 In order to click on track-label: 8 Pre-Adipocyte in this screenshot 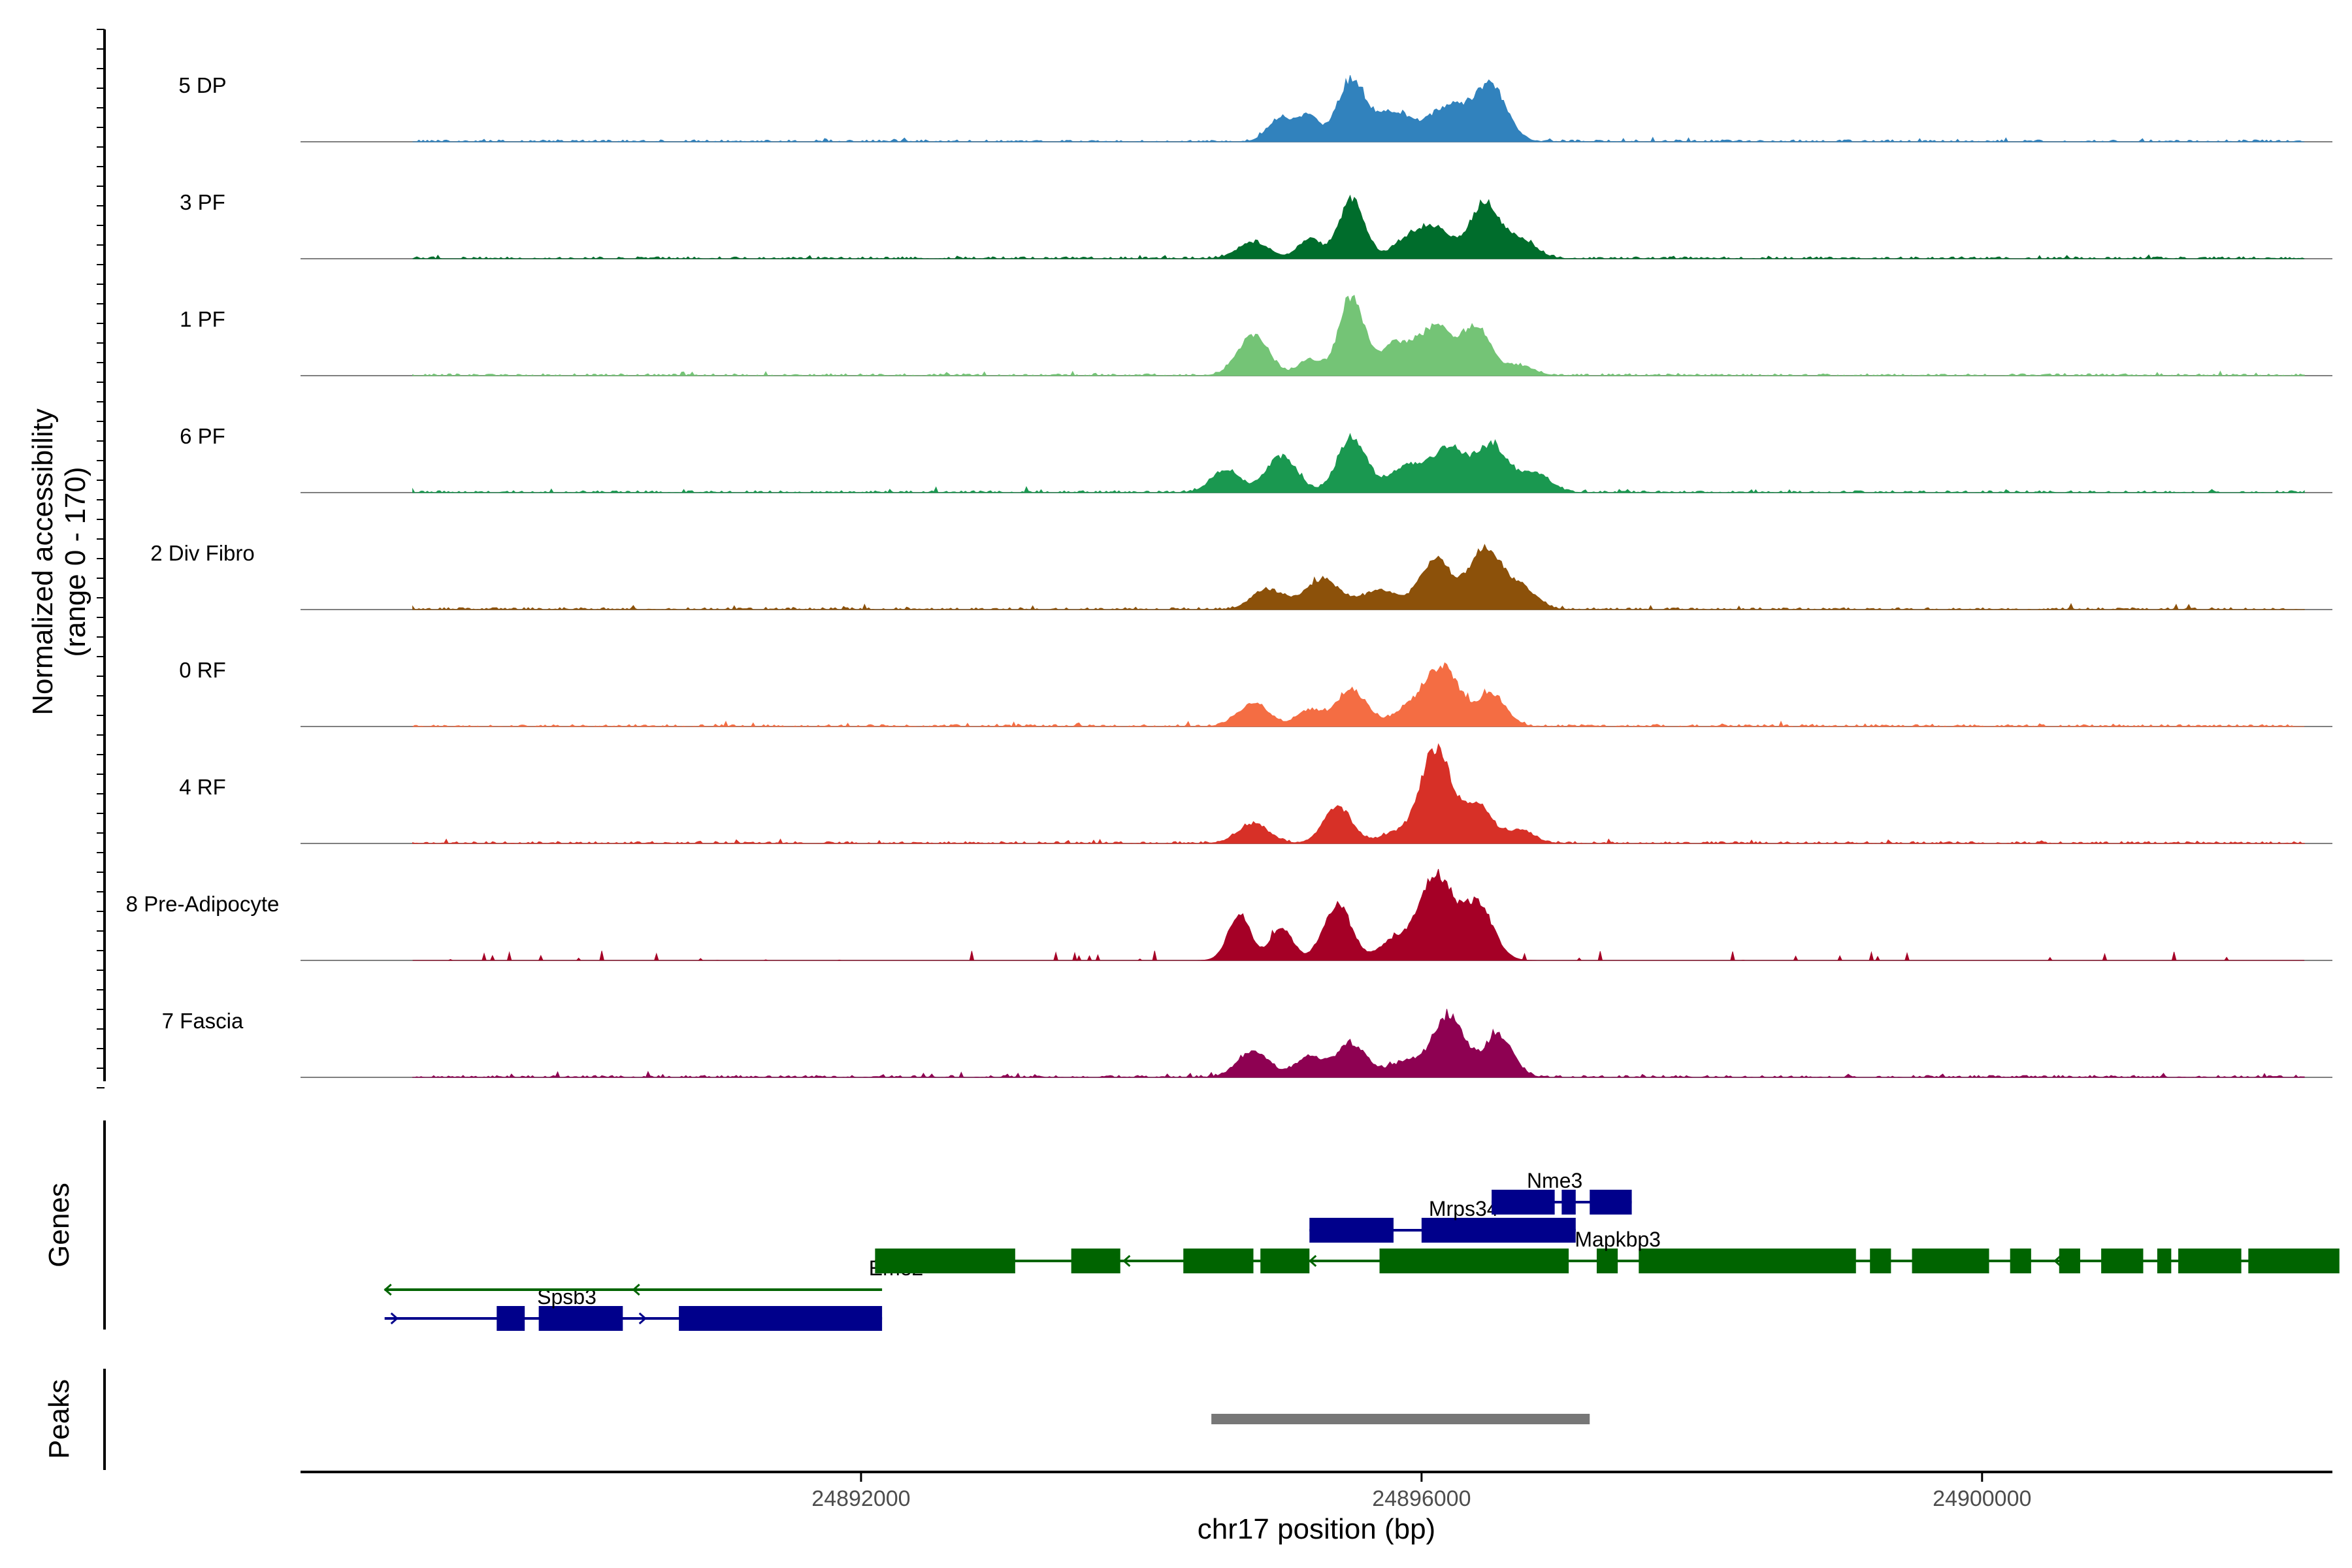, I will do `click(203, 904)`.